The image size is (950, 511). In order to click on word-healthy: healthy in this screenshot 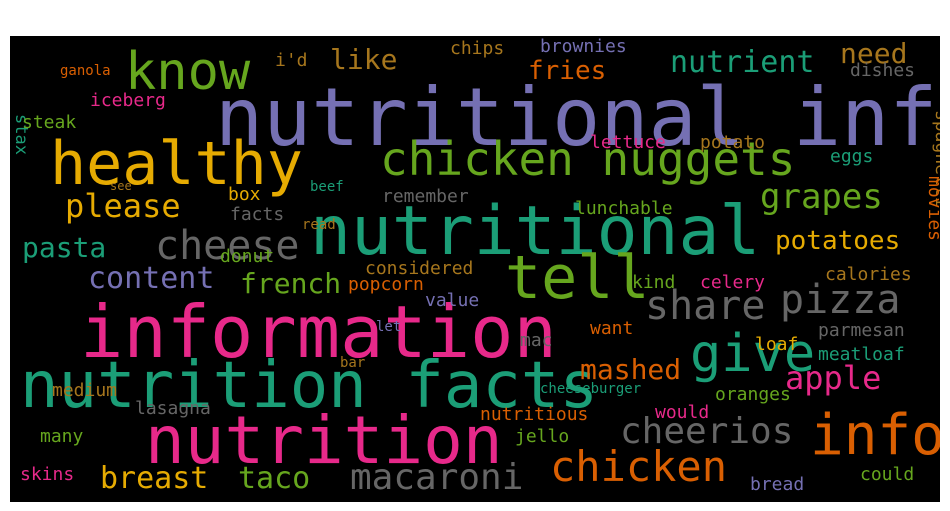, I will do `click(176, 164)`.